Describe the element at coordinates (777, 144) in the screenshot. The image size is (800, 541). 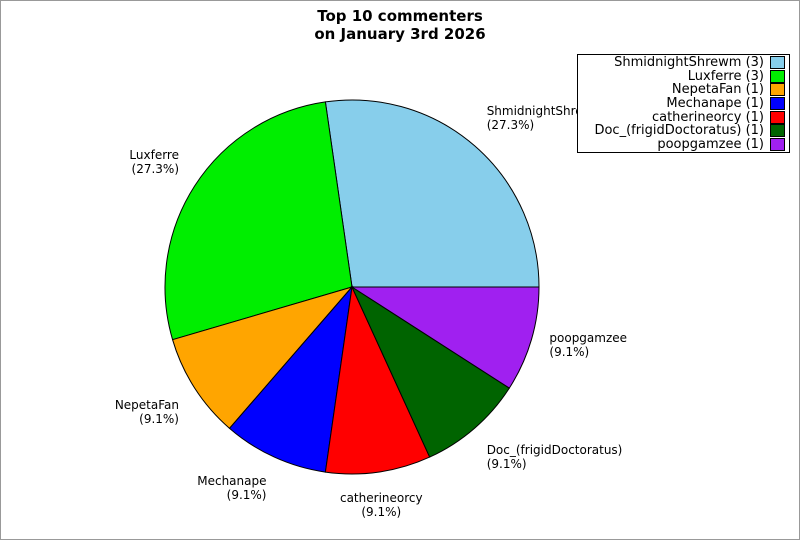
I see `legend-swatch-poopgamzee` at that location.